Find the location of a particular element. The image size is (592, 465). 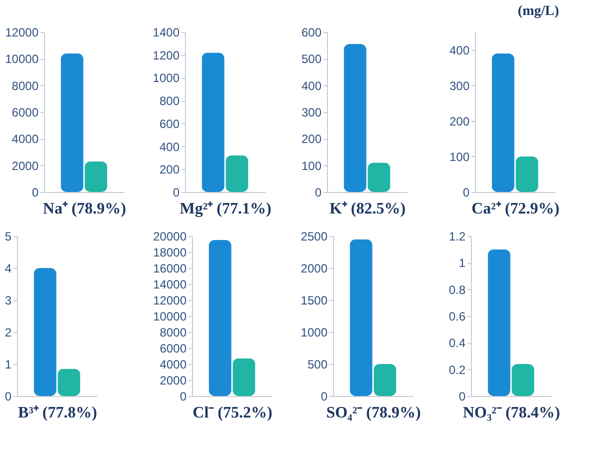

y-tick-label: 14000 is located at coordinates (170, 285).